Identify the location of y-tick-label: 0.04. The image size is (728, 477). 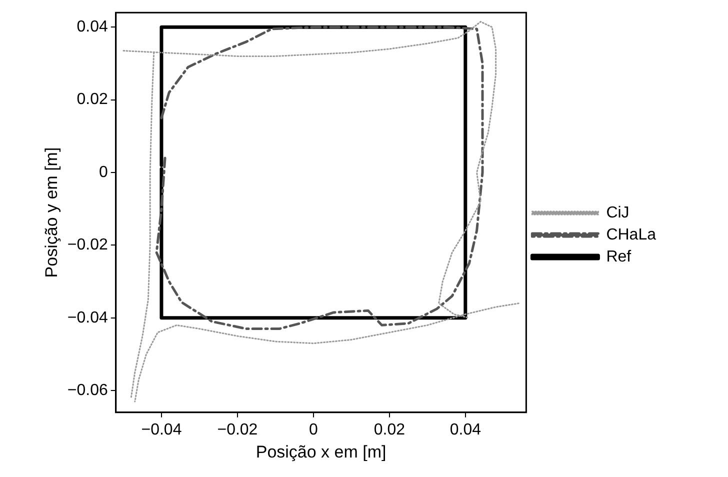
(92, 27).